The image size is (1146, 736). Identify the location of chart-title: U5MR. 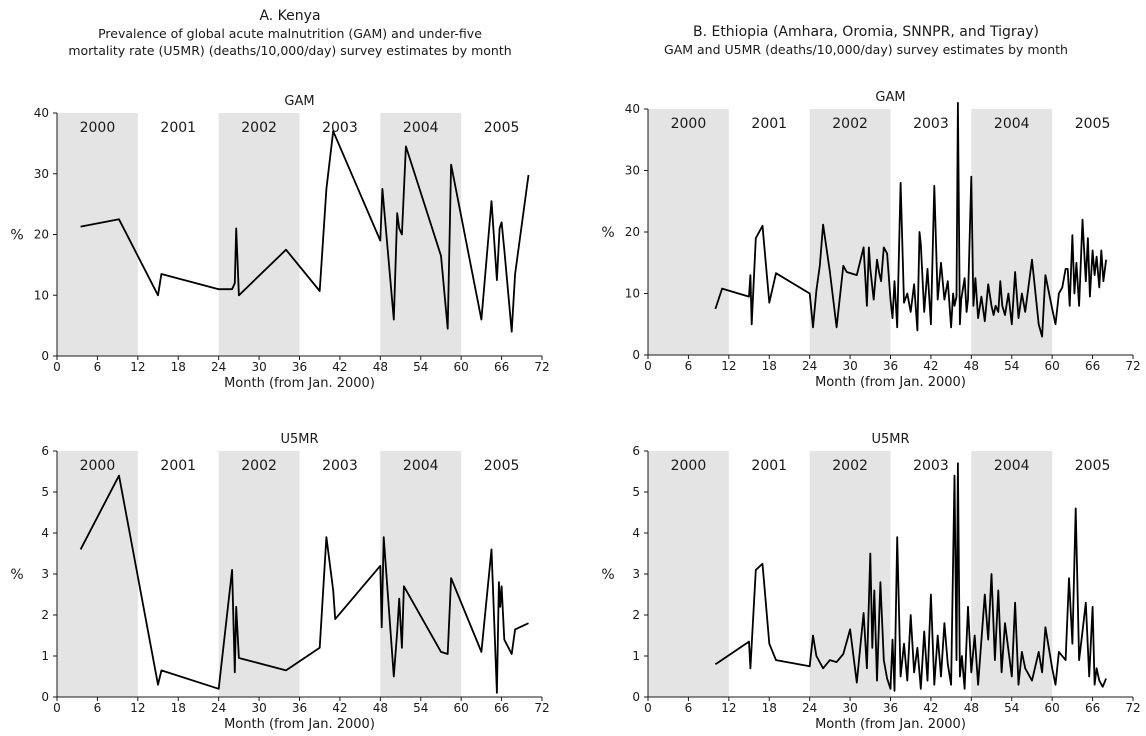
(890, 439).